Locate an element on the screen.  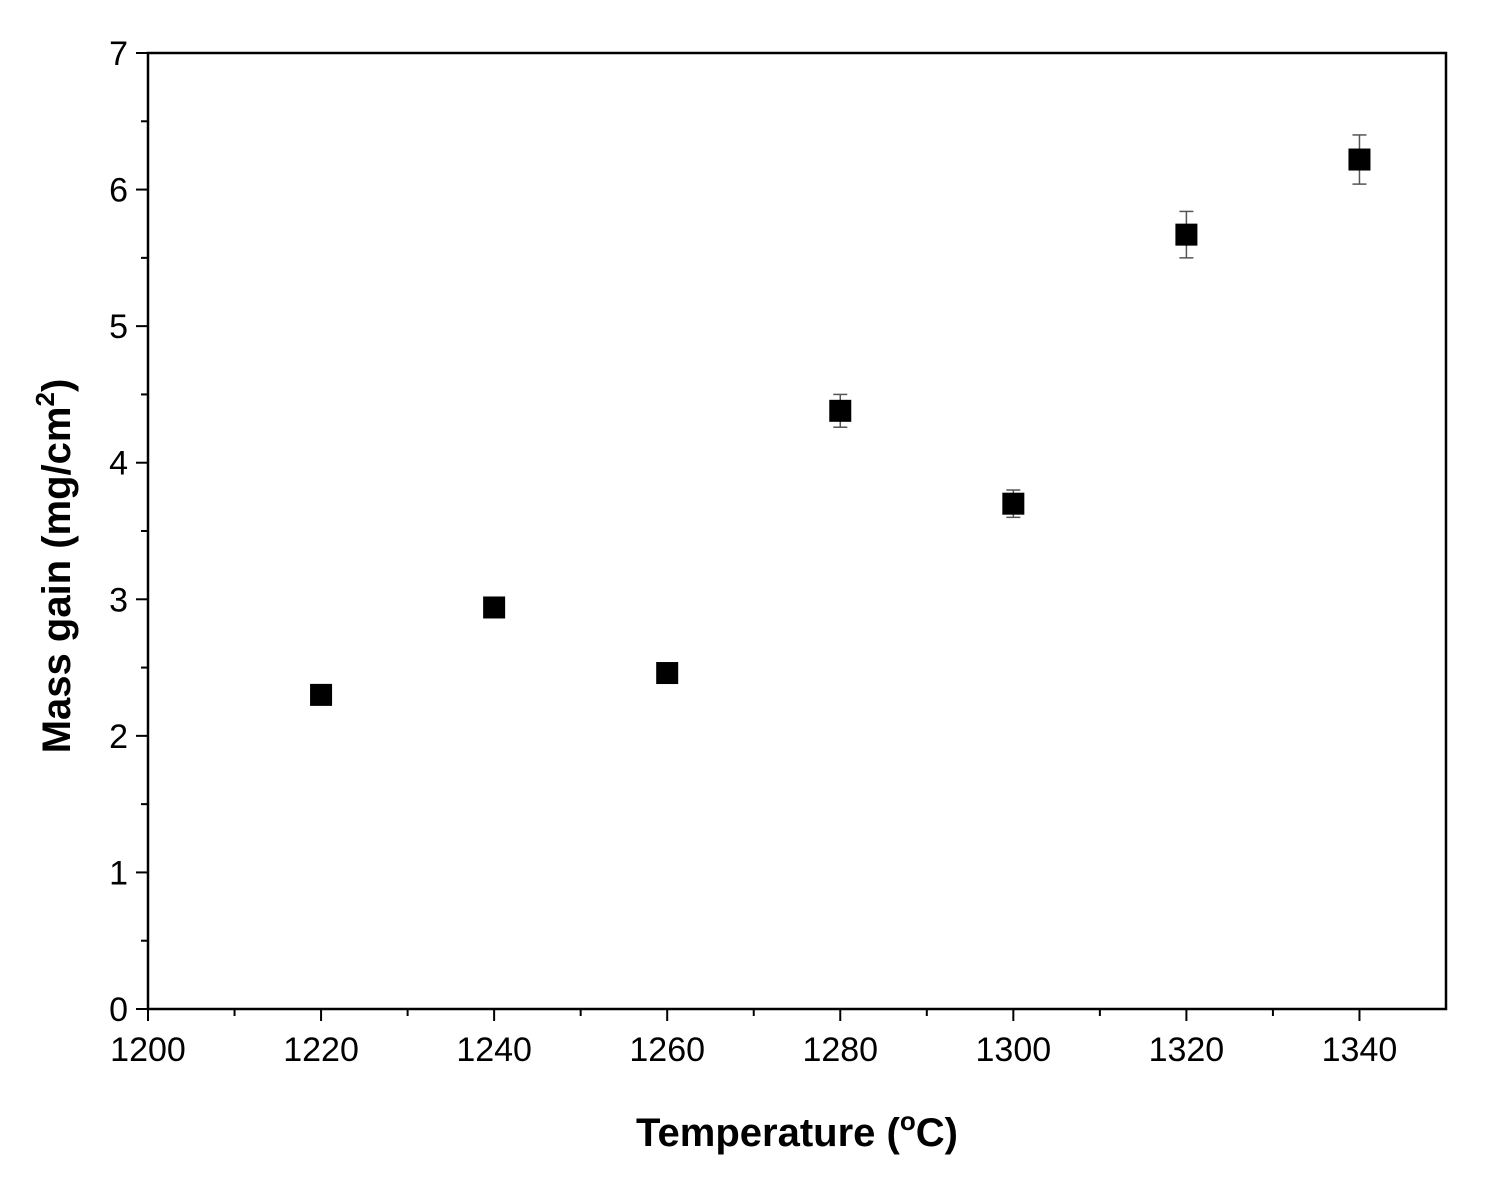
x-tick-label: 1200 is located at coordinates (148, 1050).